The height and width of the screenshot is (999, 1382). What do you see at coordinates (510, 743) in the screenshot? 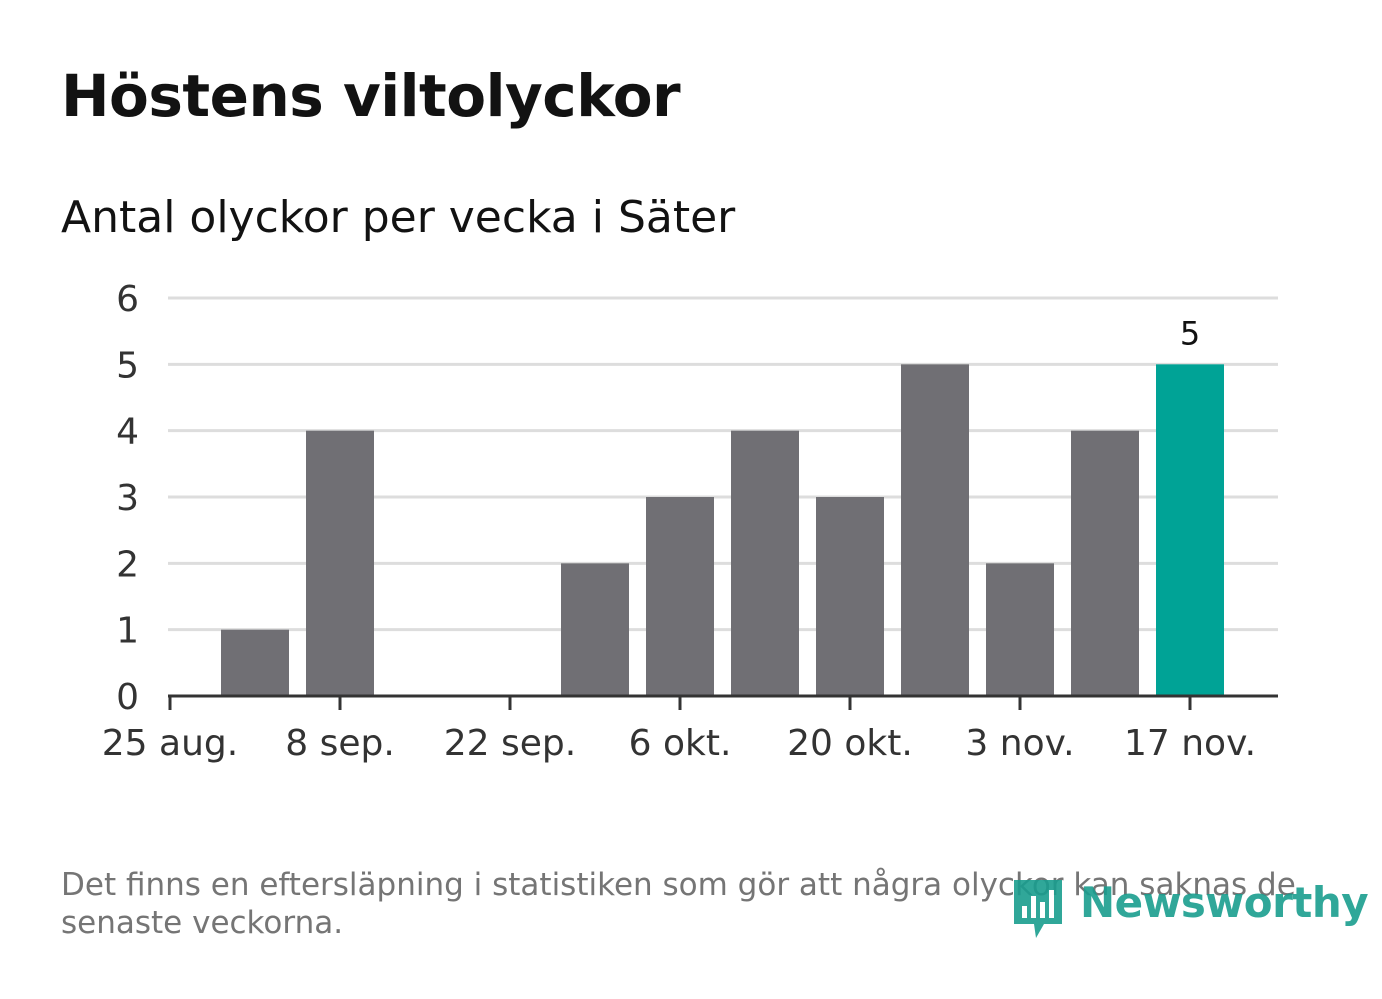
I see `x-tick-label: 22 sep.` at bounding box center [510, 743].